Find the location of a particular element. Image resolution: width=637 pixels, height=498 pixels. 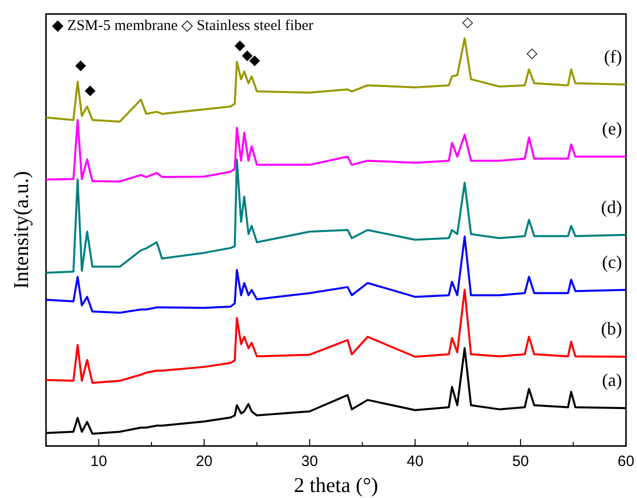

y-axis-title: Intensity(a.u.) is located at coordinates (21, 230).